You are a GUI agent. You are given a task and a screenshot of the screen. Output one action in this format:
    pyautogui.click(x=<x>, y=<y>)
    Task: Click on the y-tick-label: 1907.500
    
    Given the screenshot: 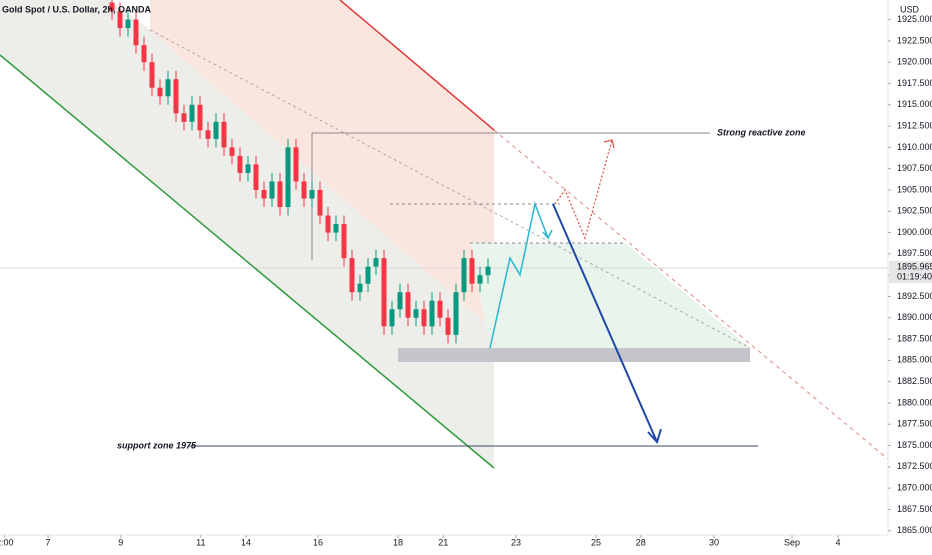 What is the action you would take?
    pyautogui.click(x=914, y=168)
    